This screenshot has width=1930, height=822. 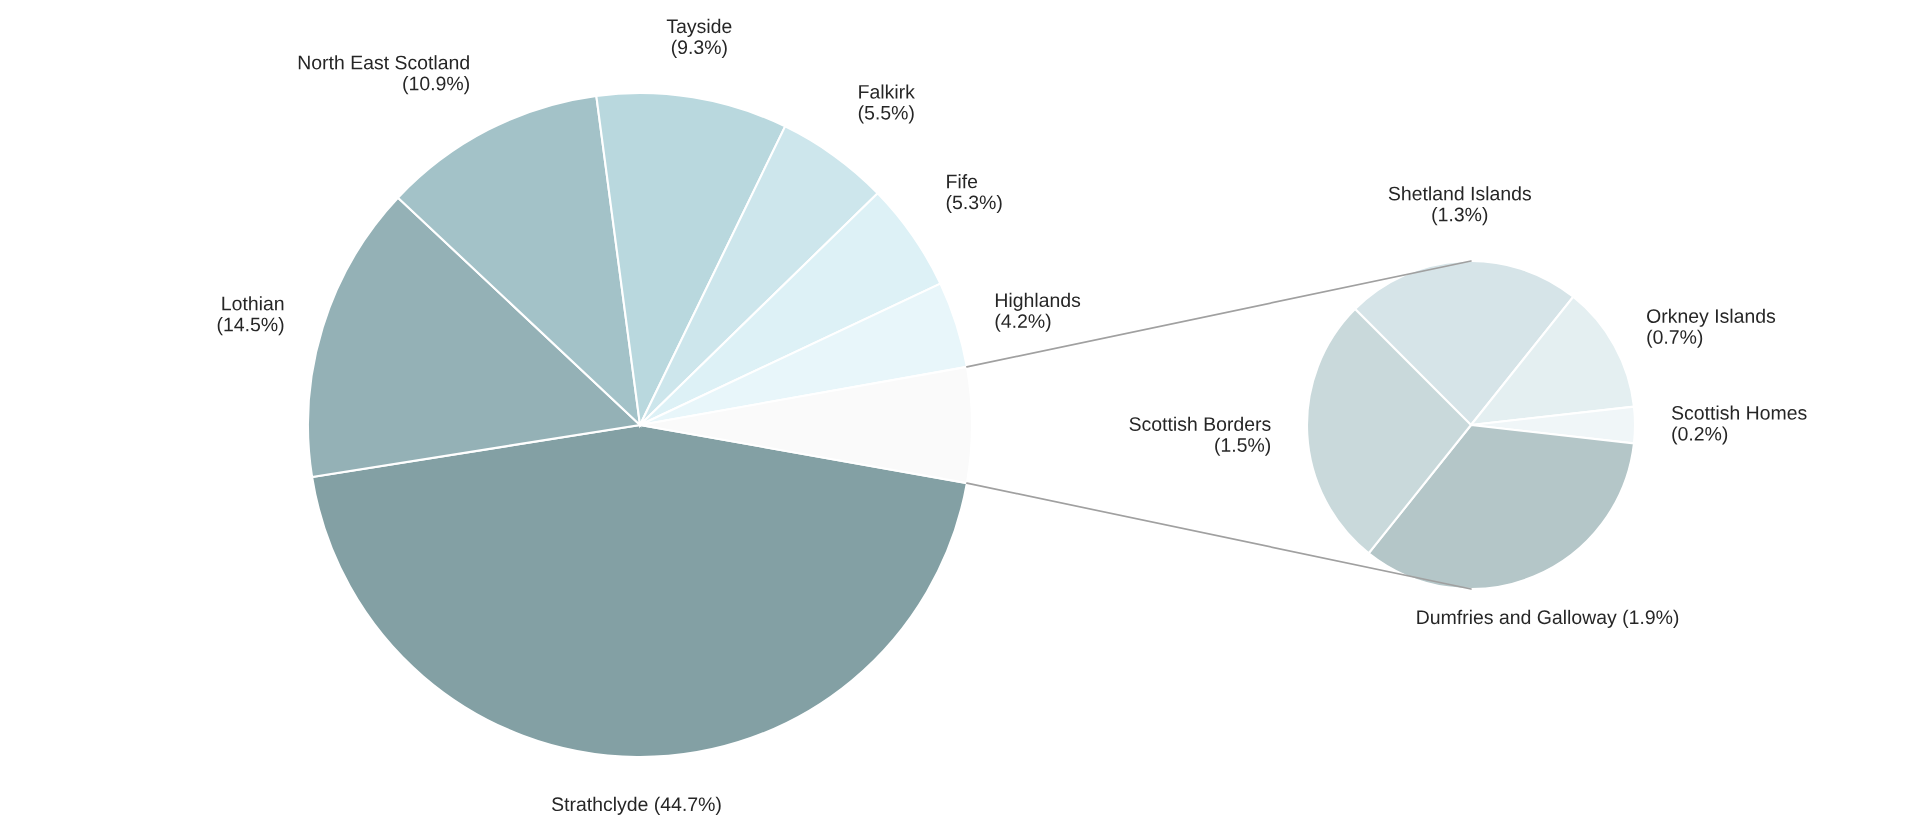 I want to click on slice-label: Lothian, so click(x=253, y=303).